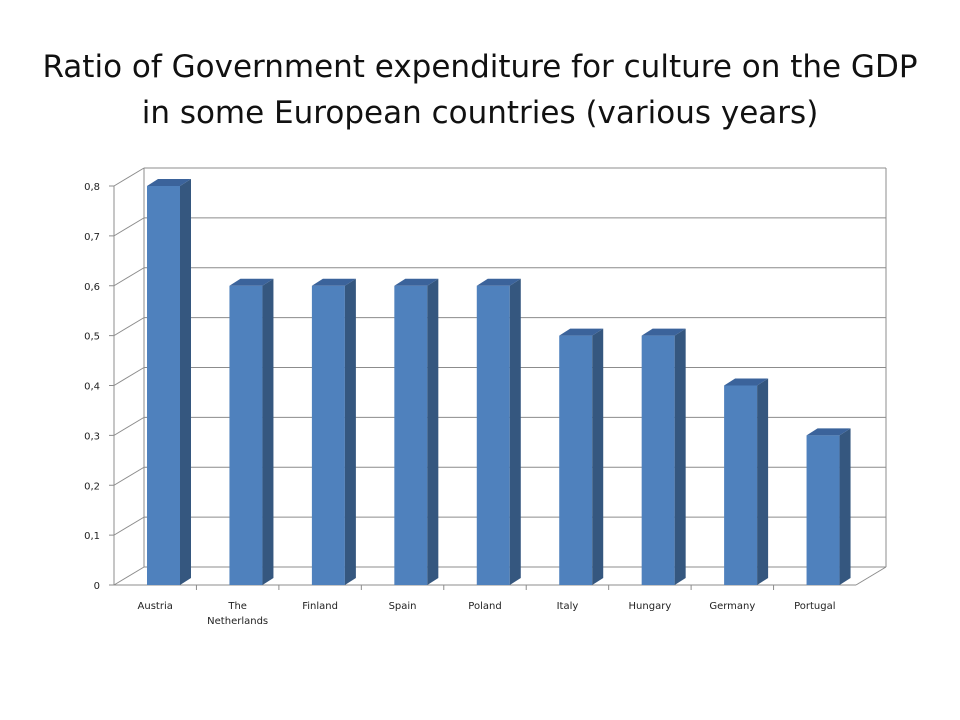  What do you see at coordinates (732, 606) in the screenshot?
I see `x-tick-label: Germany` at bounding box center [732, 606].